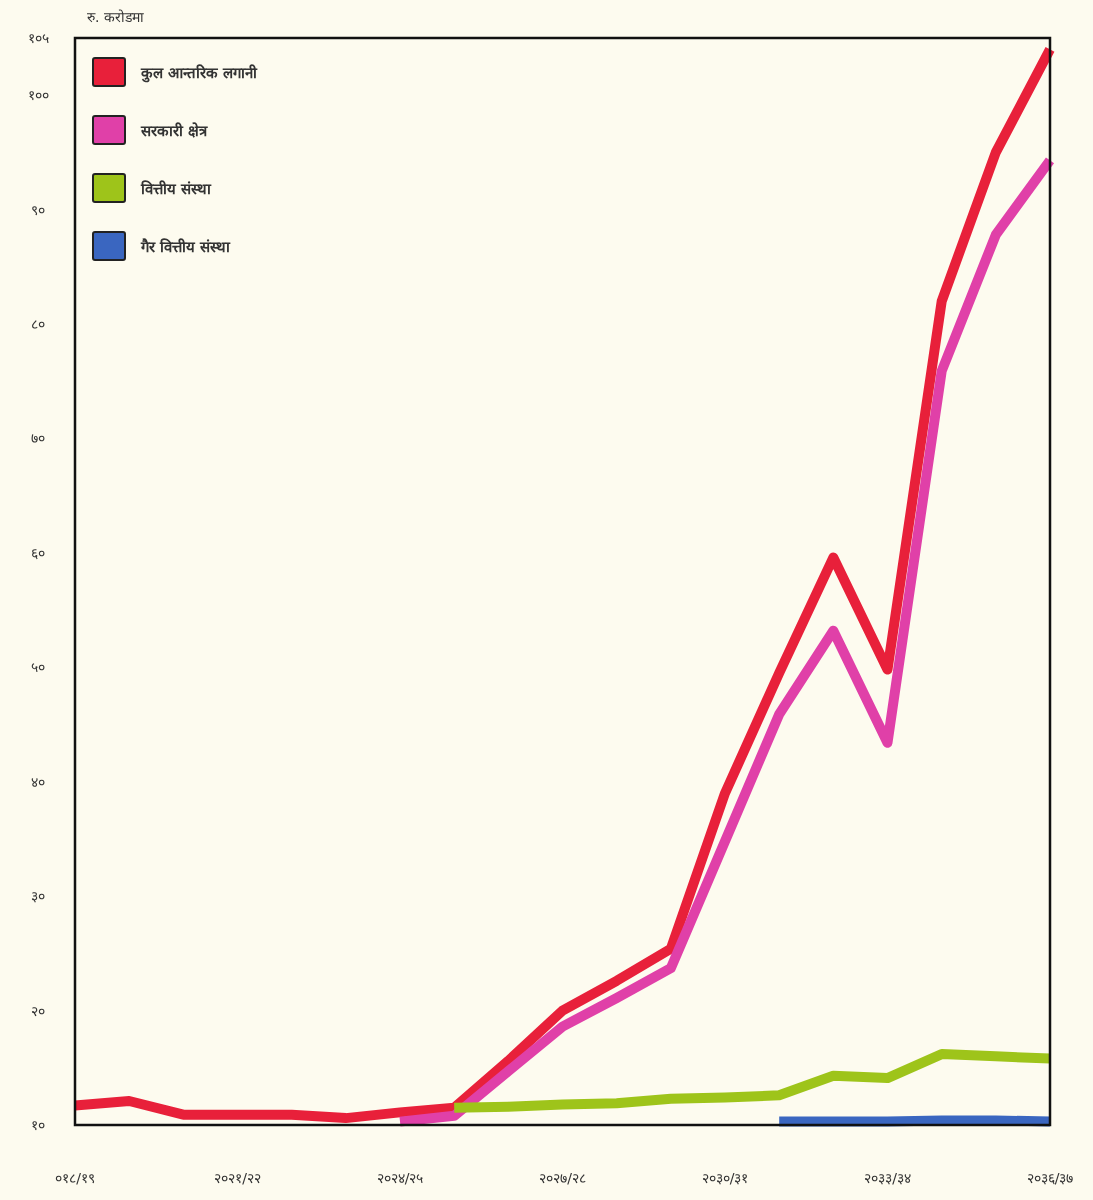 Image resolution: width=1093 pixels, height=1200 pixels. Describe the element at coordinates (38, 438) in the screenshot. I see `y-tick-label: ७०` at that location.